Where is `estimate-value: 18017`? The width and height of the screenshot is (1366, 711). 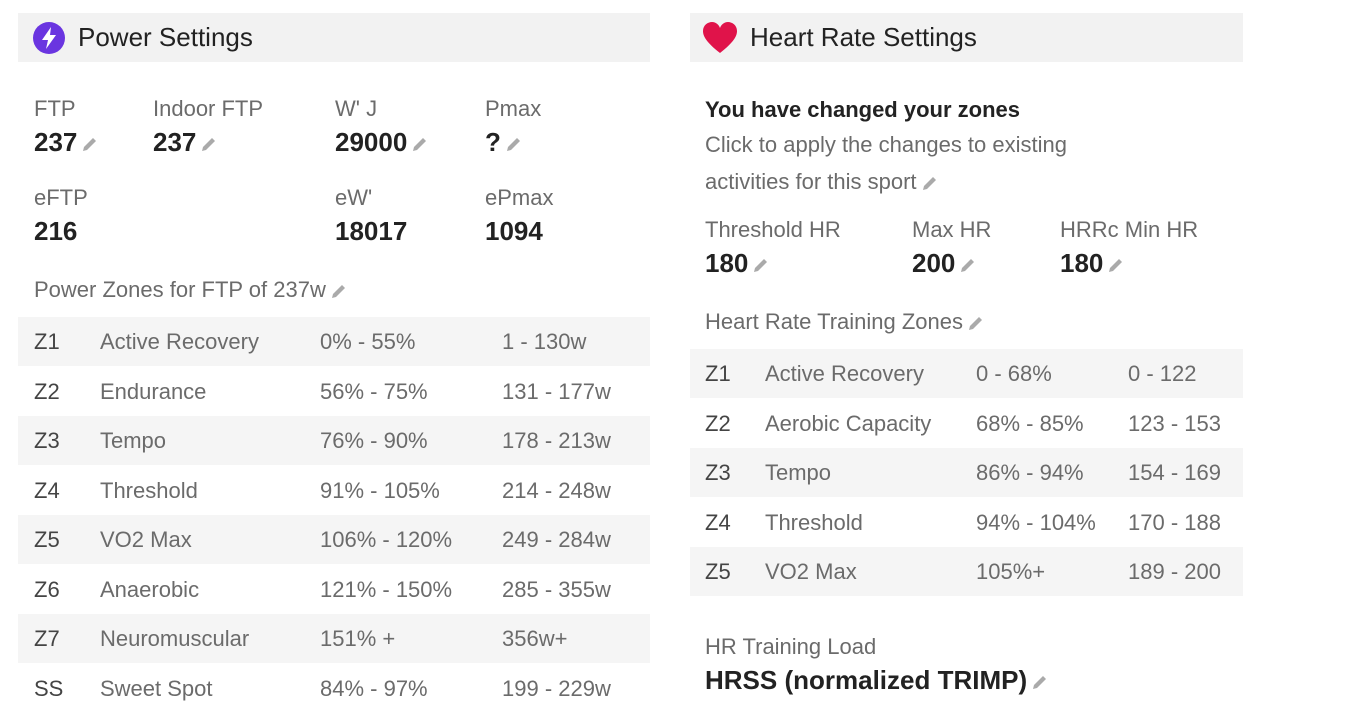
estimate-value: 18017 is located at coordinates (371, 231).